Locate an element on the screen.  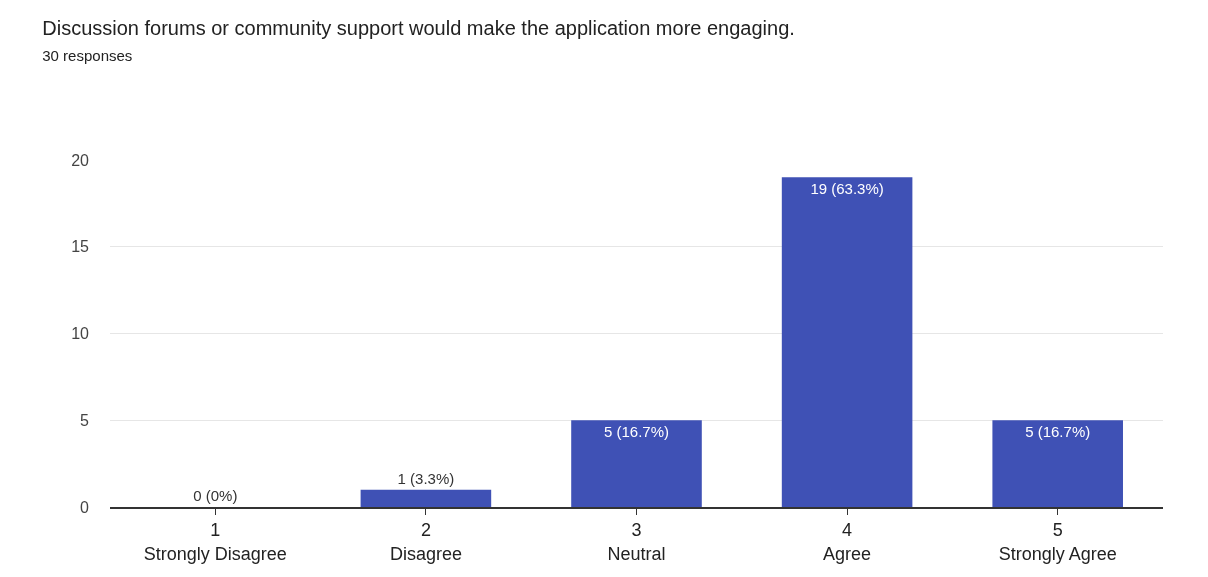
chart-subtitle: 30 responses is located at coordinates (87, 55).